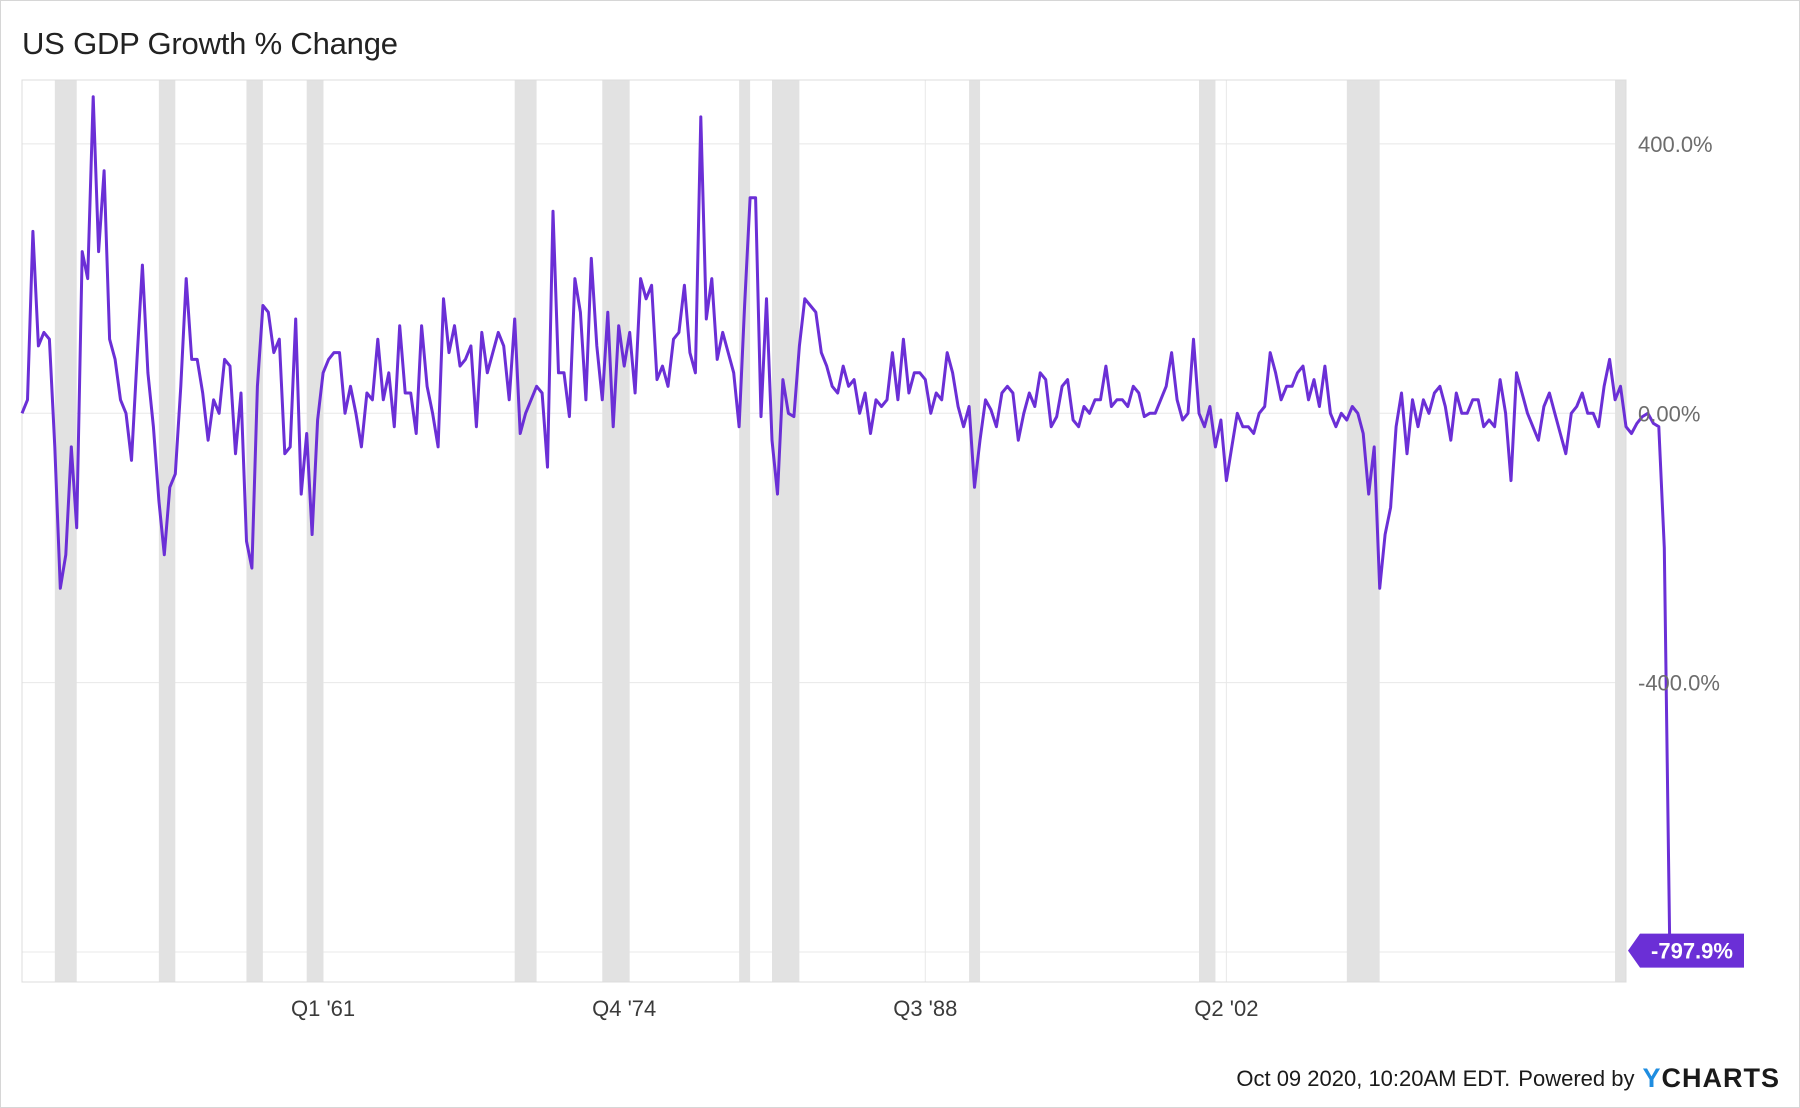 The image size is (1800, 1108). Describe the element at coordinates (1226, 1008) in the screenshot. I see `x-tick-label: Q2 '02` at that location.